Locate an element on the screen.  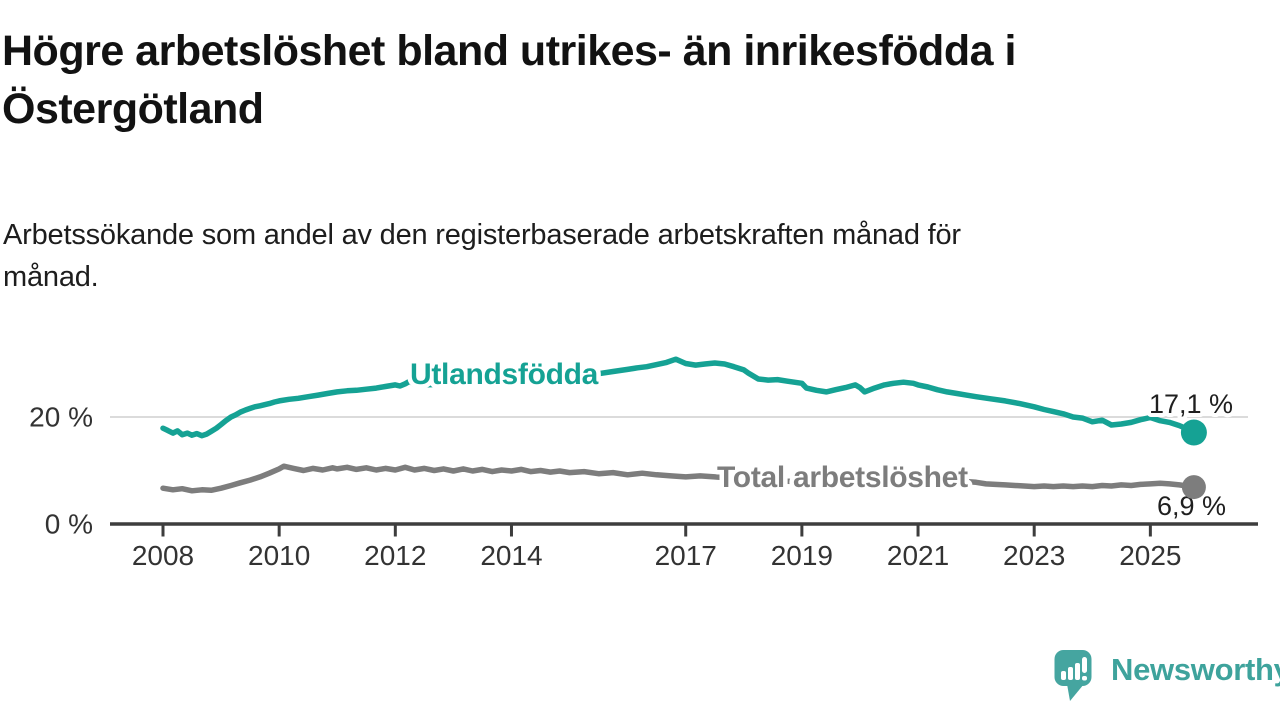
x-tick-label-2014: 2014 is located at coordinates (511, 555).